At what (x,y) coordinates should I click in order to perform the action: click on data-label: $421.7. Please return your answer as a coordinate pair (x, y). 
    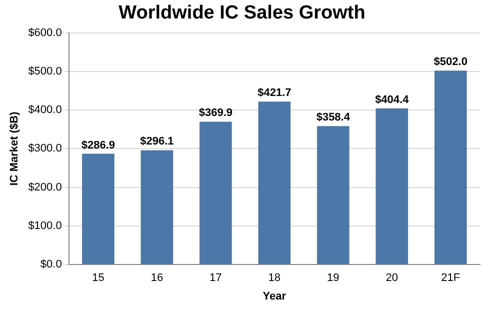
    Looking at the image, I should click on (275, 93).